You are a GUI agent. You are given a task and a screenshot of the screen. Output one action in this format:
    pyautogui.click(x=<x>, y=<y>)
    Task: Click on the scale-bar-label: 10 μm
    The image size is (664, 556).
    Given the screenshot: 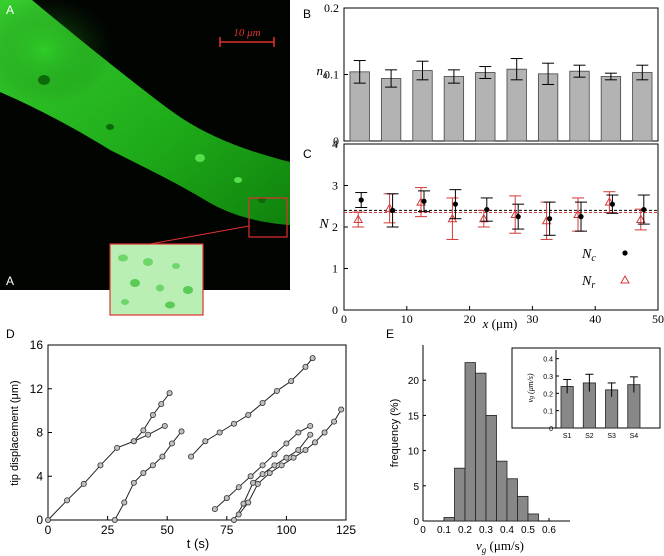 What is the action you would take?
    pyautogui.click(x=246, y=33)
    